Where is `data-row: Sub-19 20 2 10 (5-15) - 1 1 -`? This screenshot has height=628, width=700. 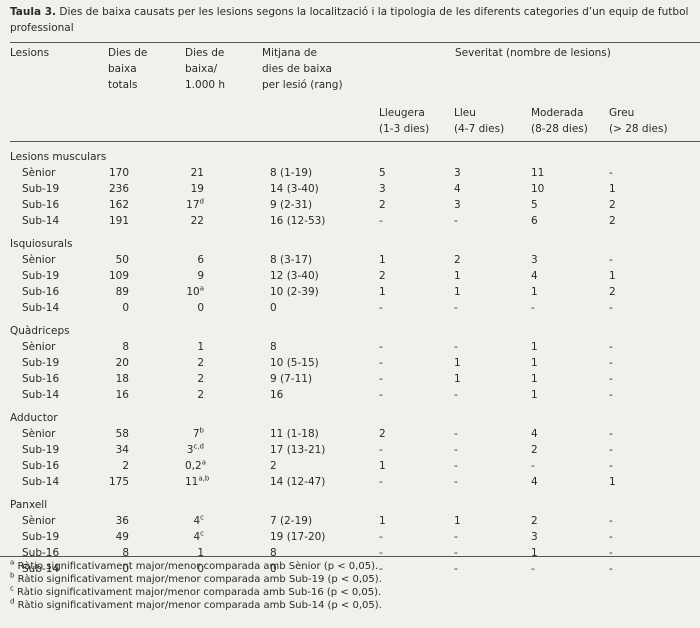 data-row: Sub-19 20 2 10 (5-15) - 1 1 - is located at coordinates (355, 363).